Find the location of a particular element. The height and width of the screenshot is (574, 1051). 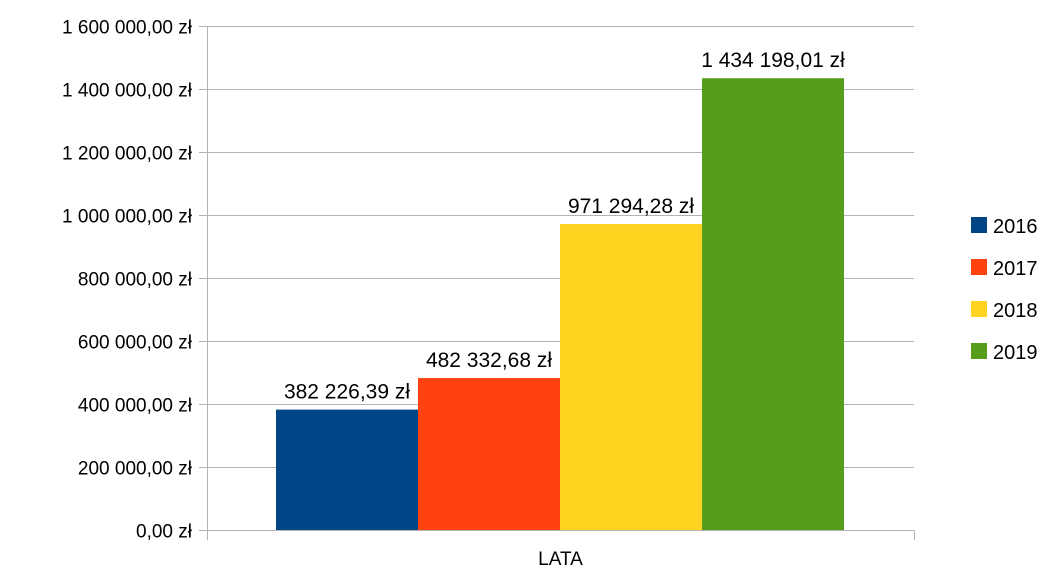

data-label-2016: 382 226,39 zł is located at coordinates (347, 392).